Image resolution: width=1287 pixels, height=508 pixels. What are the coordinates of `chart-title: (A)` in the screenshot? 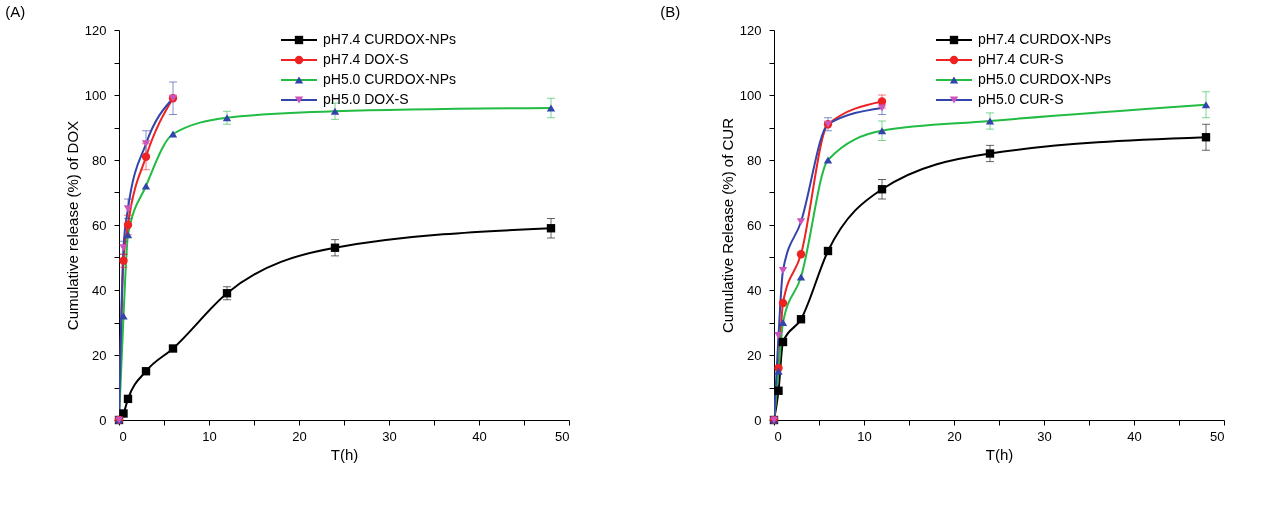 It's located at (15, 11).